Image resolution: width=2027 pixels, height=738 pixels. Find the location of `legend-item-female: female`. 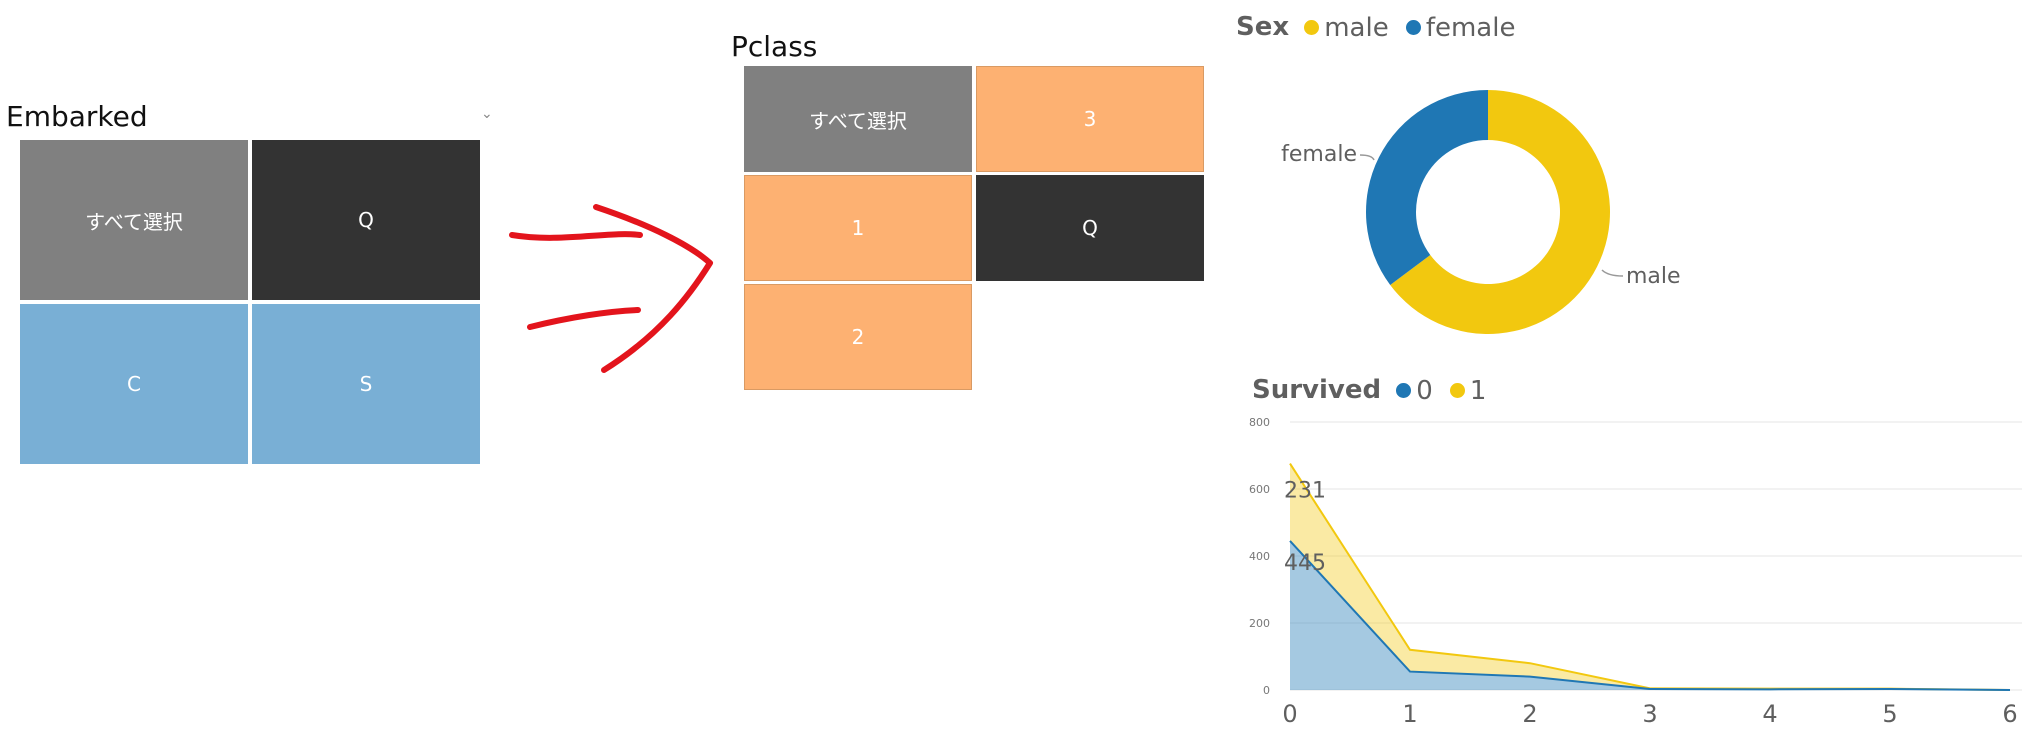

legend-item-female: female is located at coordinates (1460, 27).